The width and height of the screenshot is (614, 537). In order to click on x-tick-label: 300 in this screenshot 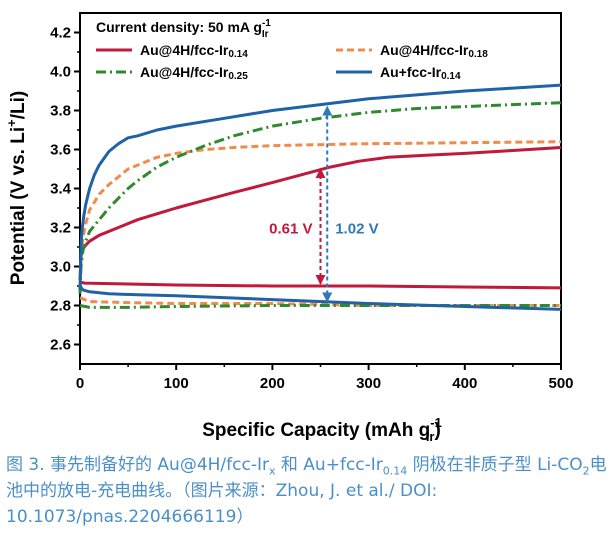, I will do `click(368, 383)`.